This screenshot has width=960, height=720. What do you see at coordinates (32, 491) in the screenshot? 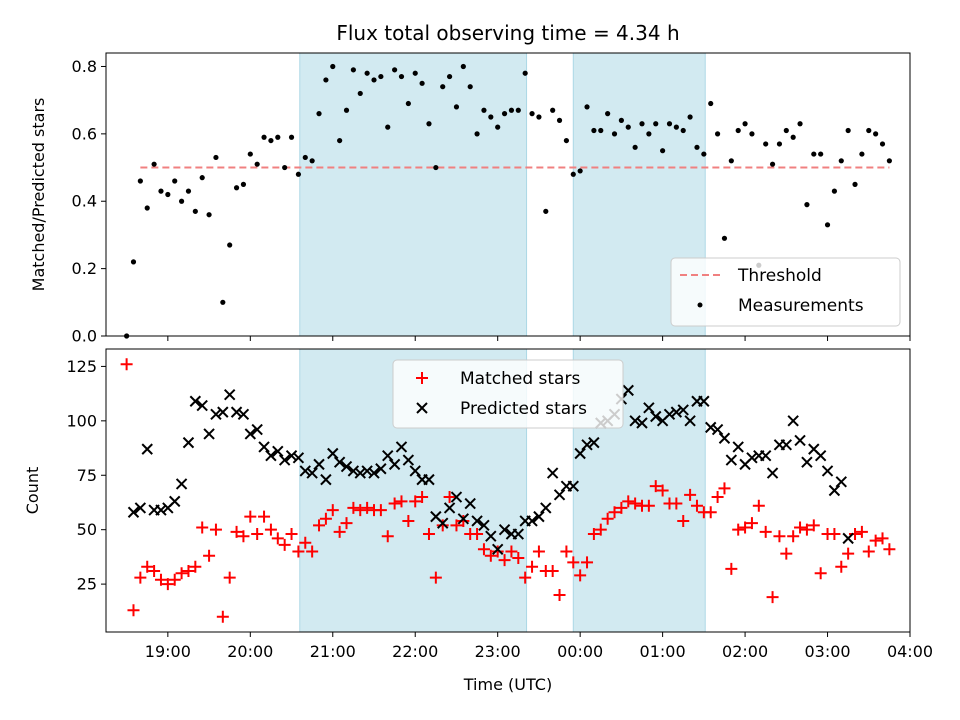
I see `bottom-y-axis-label: Count` at bounding box center [32, 491].